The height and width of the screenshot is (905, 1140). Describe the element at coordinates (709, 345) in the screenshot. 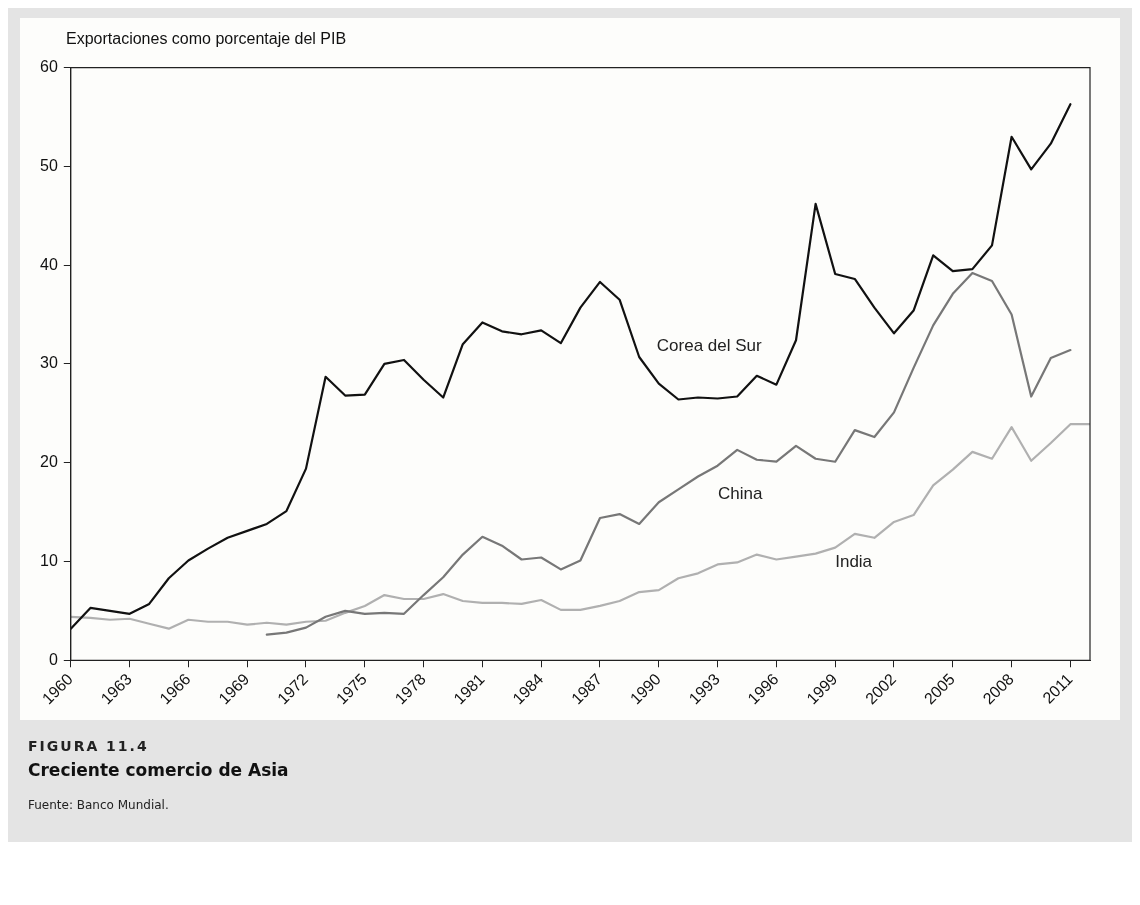

I see `series-label: Corea del Sur` at that location.